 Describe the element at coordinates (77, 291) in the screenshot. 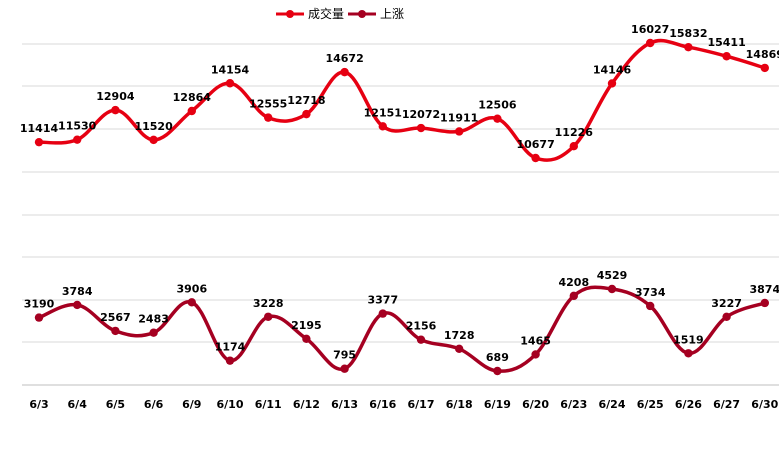

I see `data-label-series-2: 3784` at that location.